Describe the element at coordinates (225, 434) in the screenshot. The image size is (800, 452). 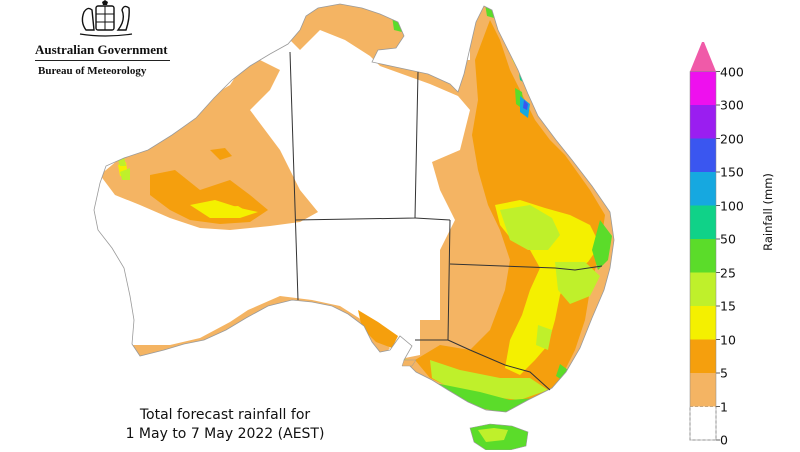
I see `caption-line-2: 1 May to 7 May 2022 (AEST)` at that location.